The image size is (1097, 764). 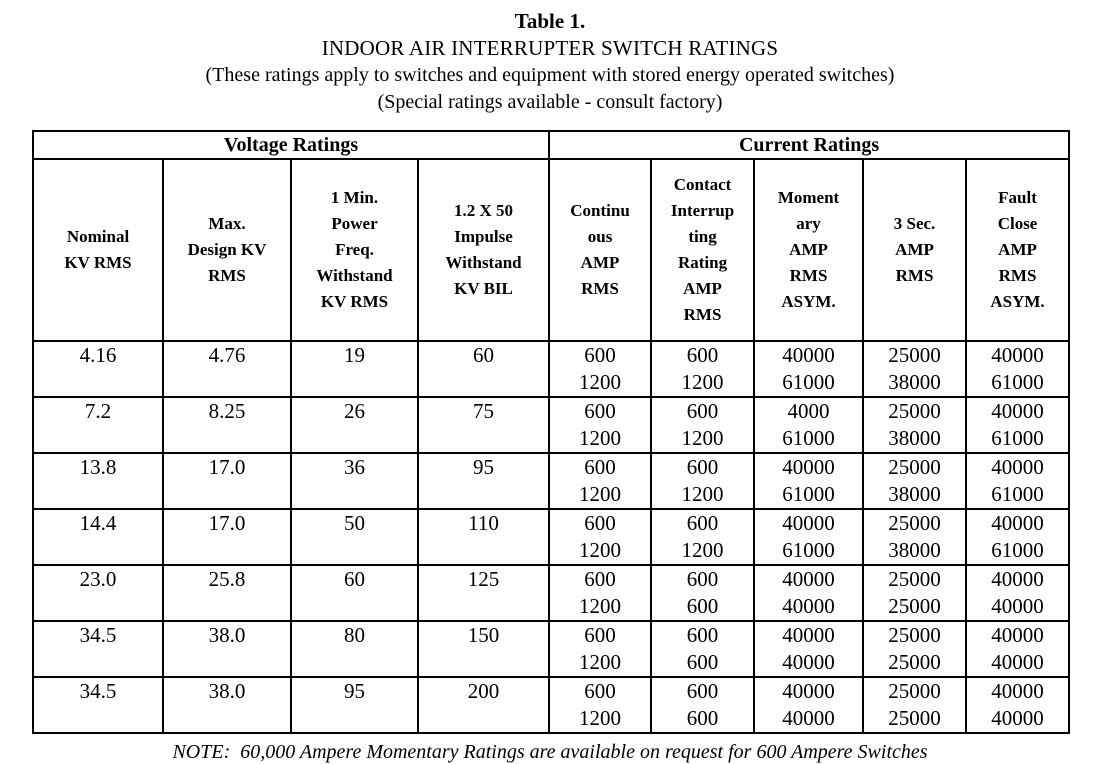 I want to click on column-header-momentary-amp-rms-asym: Moment ary AMP RMS ASYM., so click(x=809, y=250).